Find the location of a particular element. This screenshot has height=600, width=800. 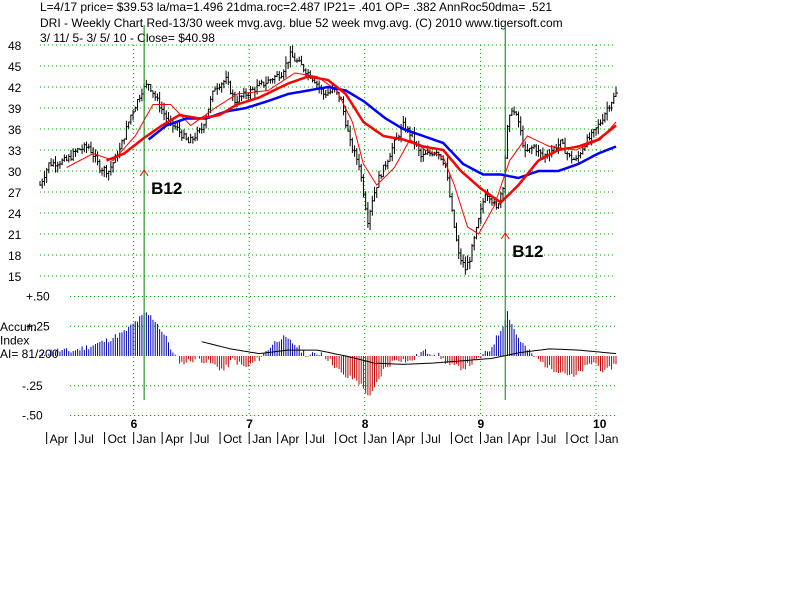

year-label: 10 is located at coordinates (600, 424).